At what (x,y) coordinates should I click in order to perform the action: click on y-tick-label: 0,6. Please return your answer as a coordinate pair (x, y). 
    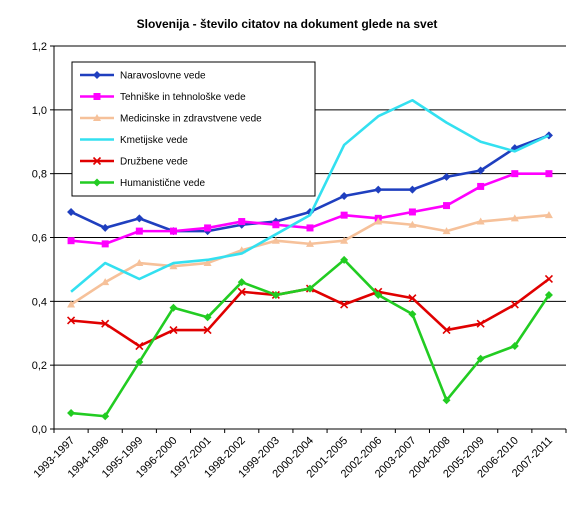
    Looking at the image, I should click on (39, 239).